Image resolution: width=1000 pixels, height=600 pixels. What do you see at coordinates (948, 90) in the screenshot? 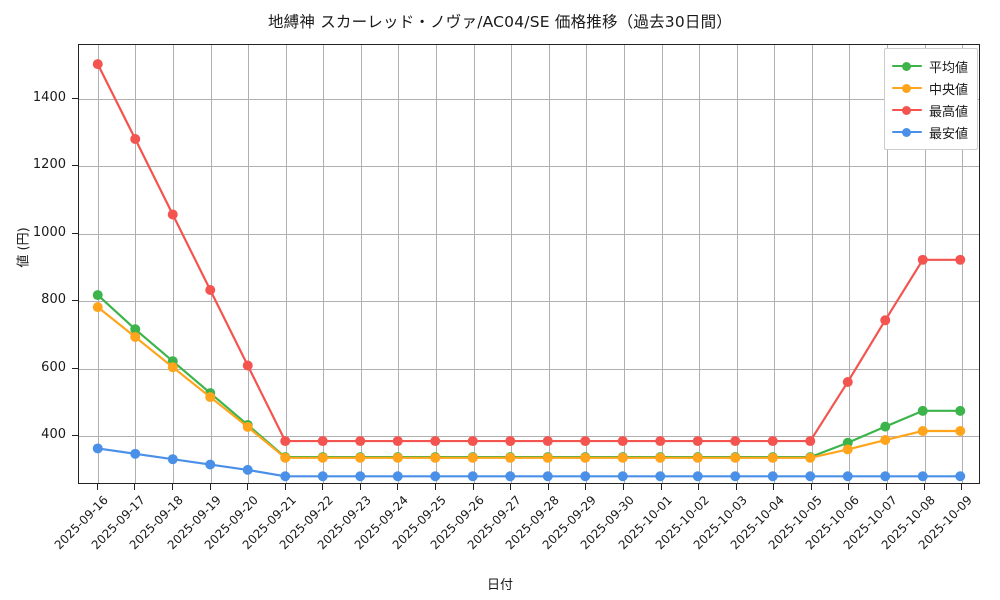
I see `legend-label: 中央値` at bounding box center [948, 90].